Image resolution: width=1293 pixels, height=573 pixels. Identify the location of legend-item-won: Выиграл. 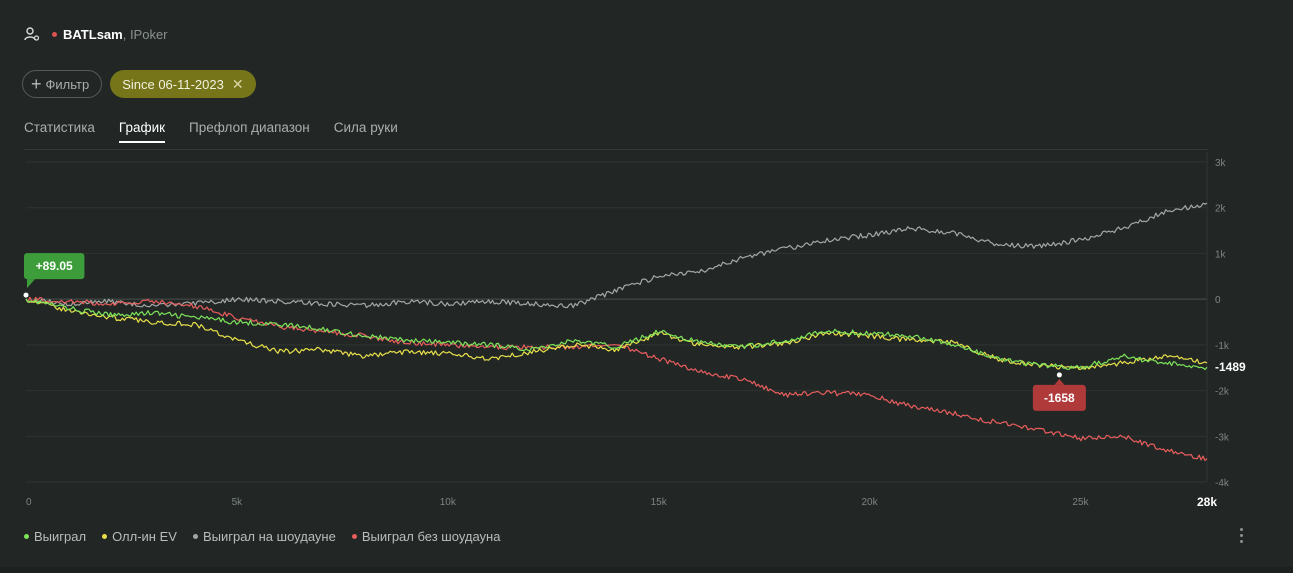
(55, 536).